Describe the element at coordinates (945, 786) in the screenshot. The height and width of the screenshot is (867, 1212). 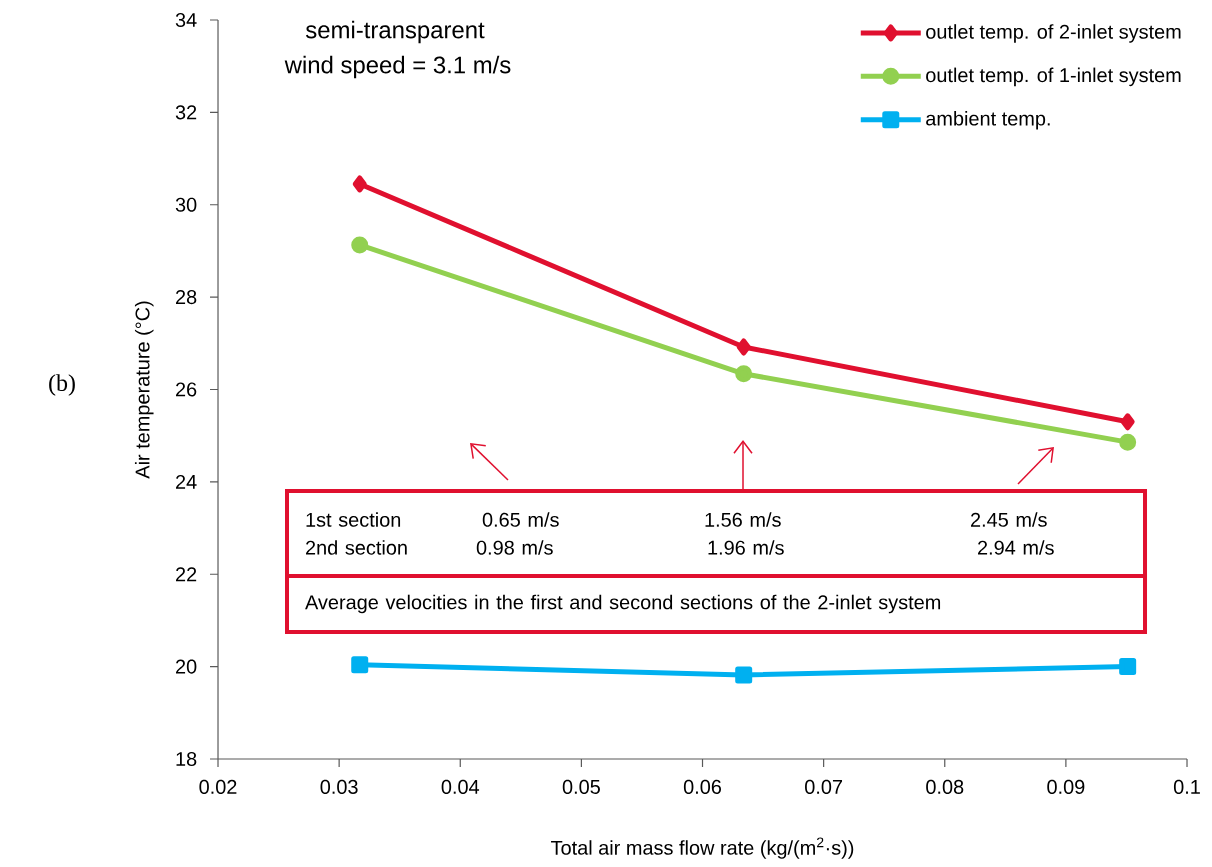
I see `x-tick-label: 0.08` at that location.